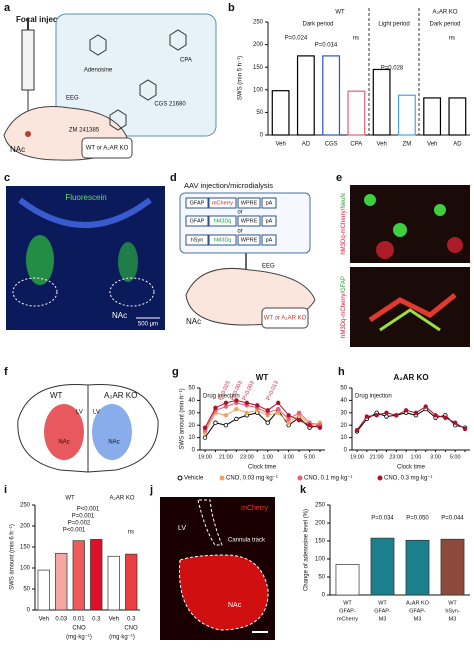 This screenshot has width=474, height=668. Describe the element at coordinates (258, 90) in the screenshot. I see `y-tick-label: 100` at that location.